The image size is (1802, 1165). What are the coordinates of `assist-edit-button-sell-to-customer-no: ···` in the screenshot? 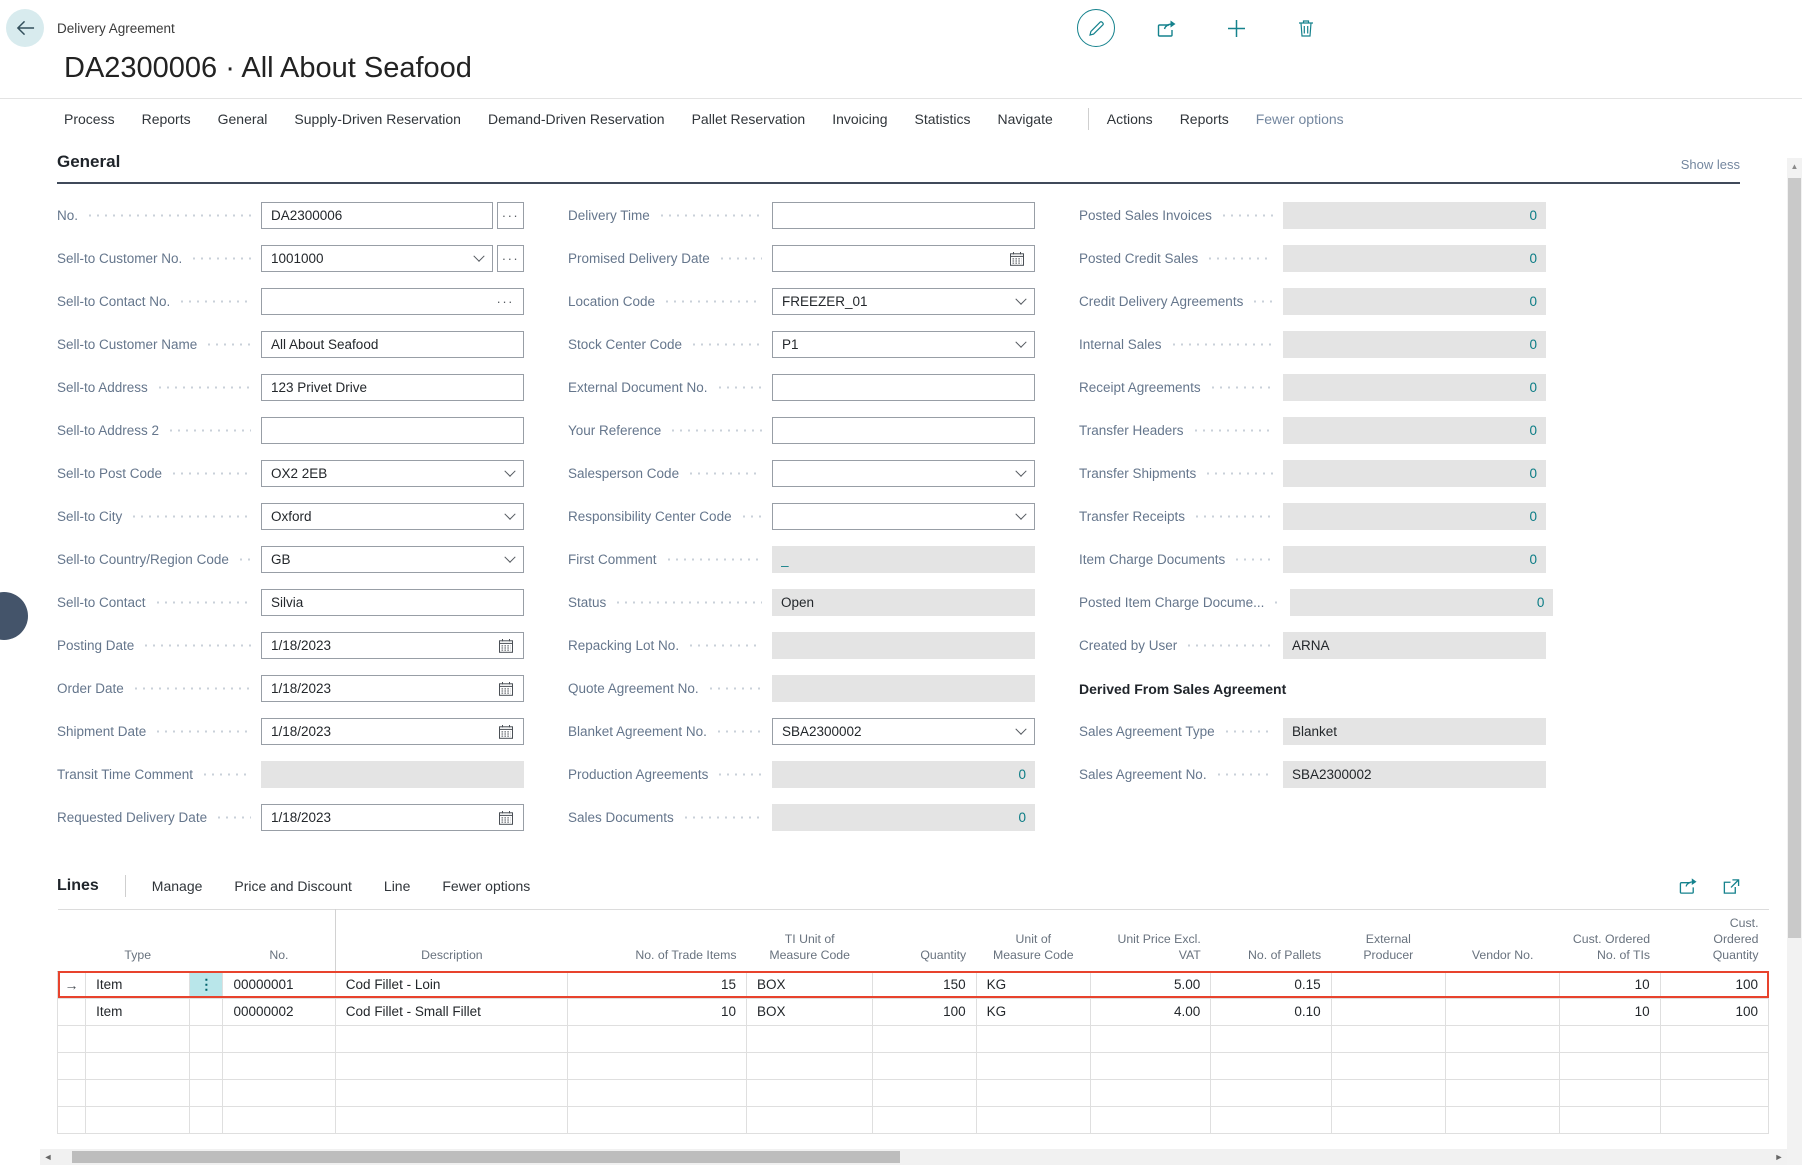 It's located at (510, 258).